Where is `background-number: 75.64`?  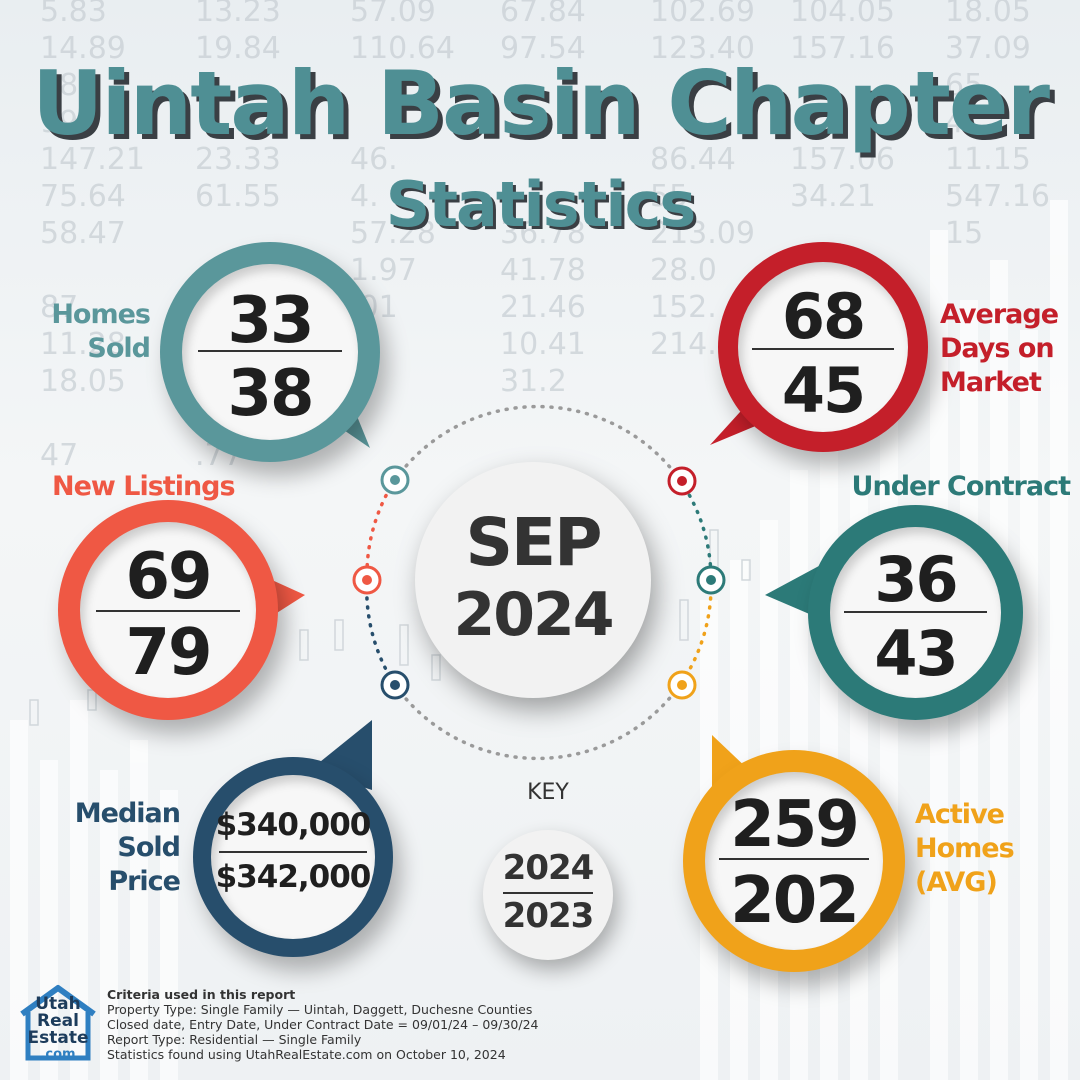 background-number: 75.64 is located at coordinates (83, 196).